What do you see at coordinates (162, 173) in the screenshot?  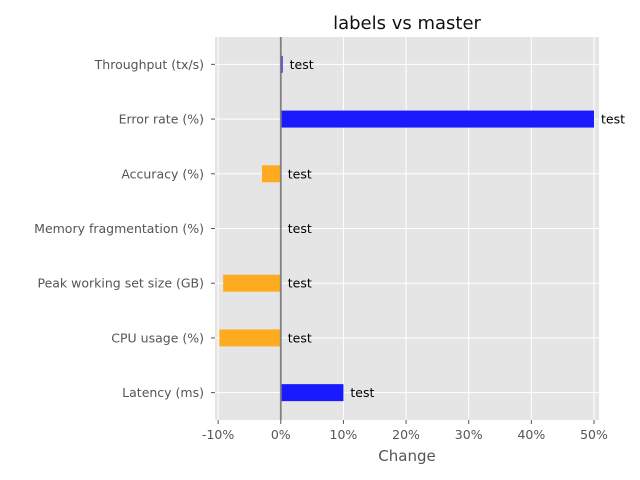 I see `y-tick-label: Accuracy (%)` at bounding box center [162, 173].